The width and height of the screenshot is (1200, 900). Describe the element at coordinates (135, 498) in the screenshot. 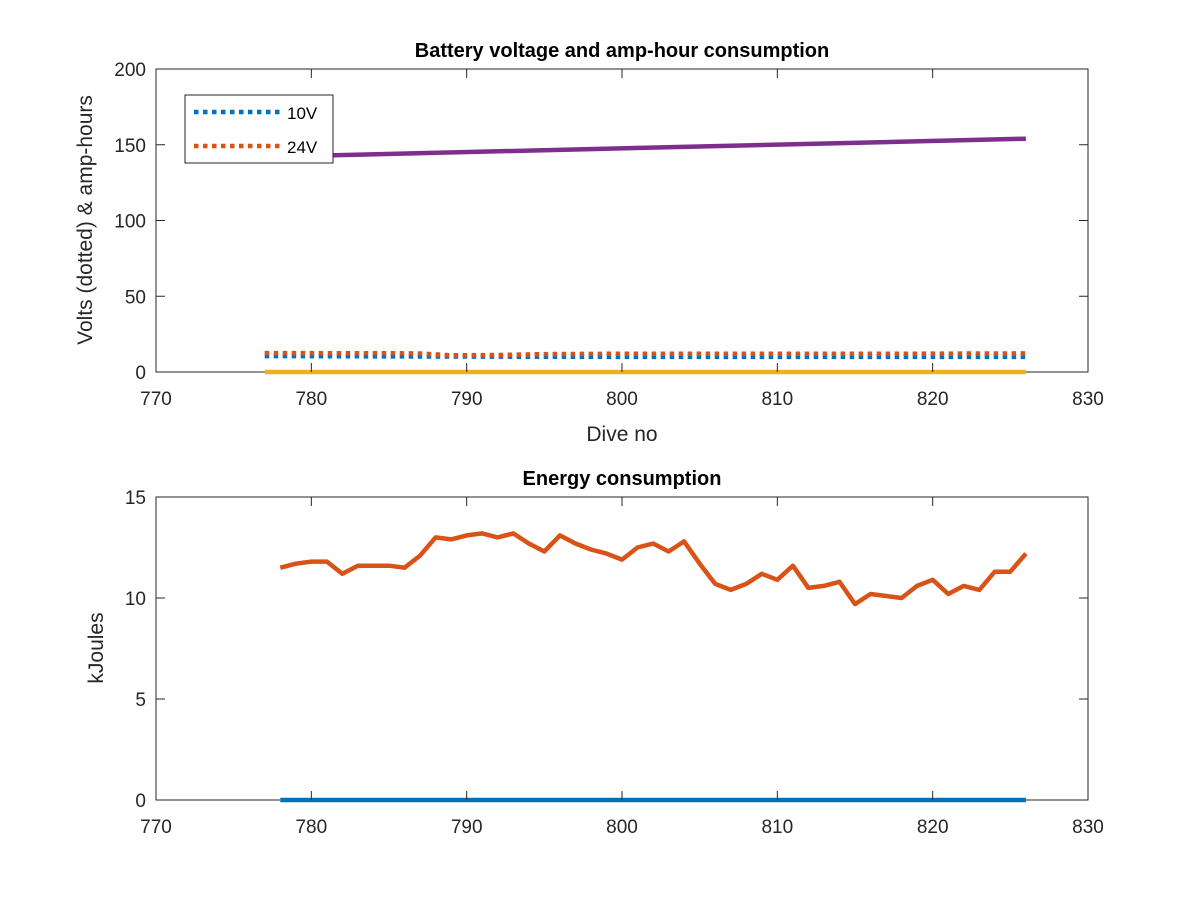

I see `y-tick-label: 15` at that location.